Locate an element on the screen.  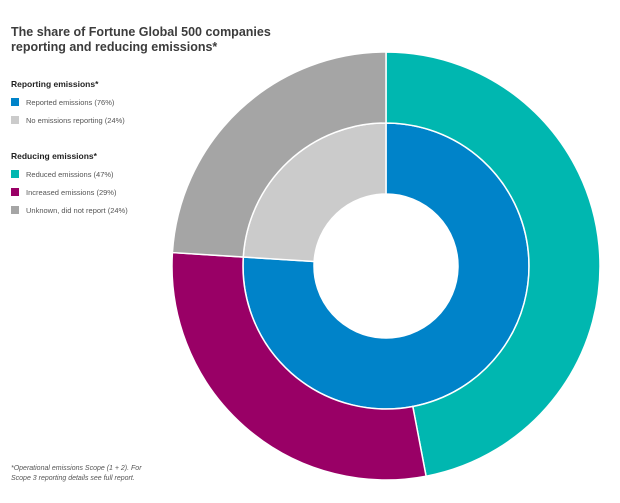
legend-swatch-reduced is located at coordinates (15, 174).